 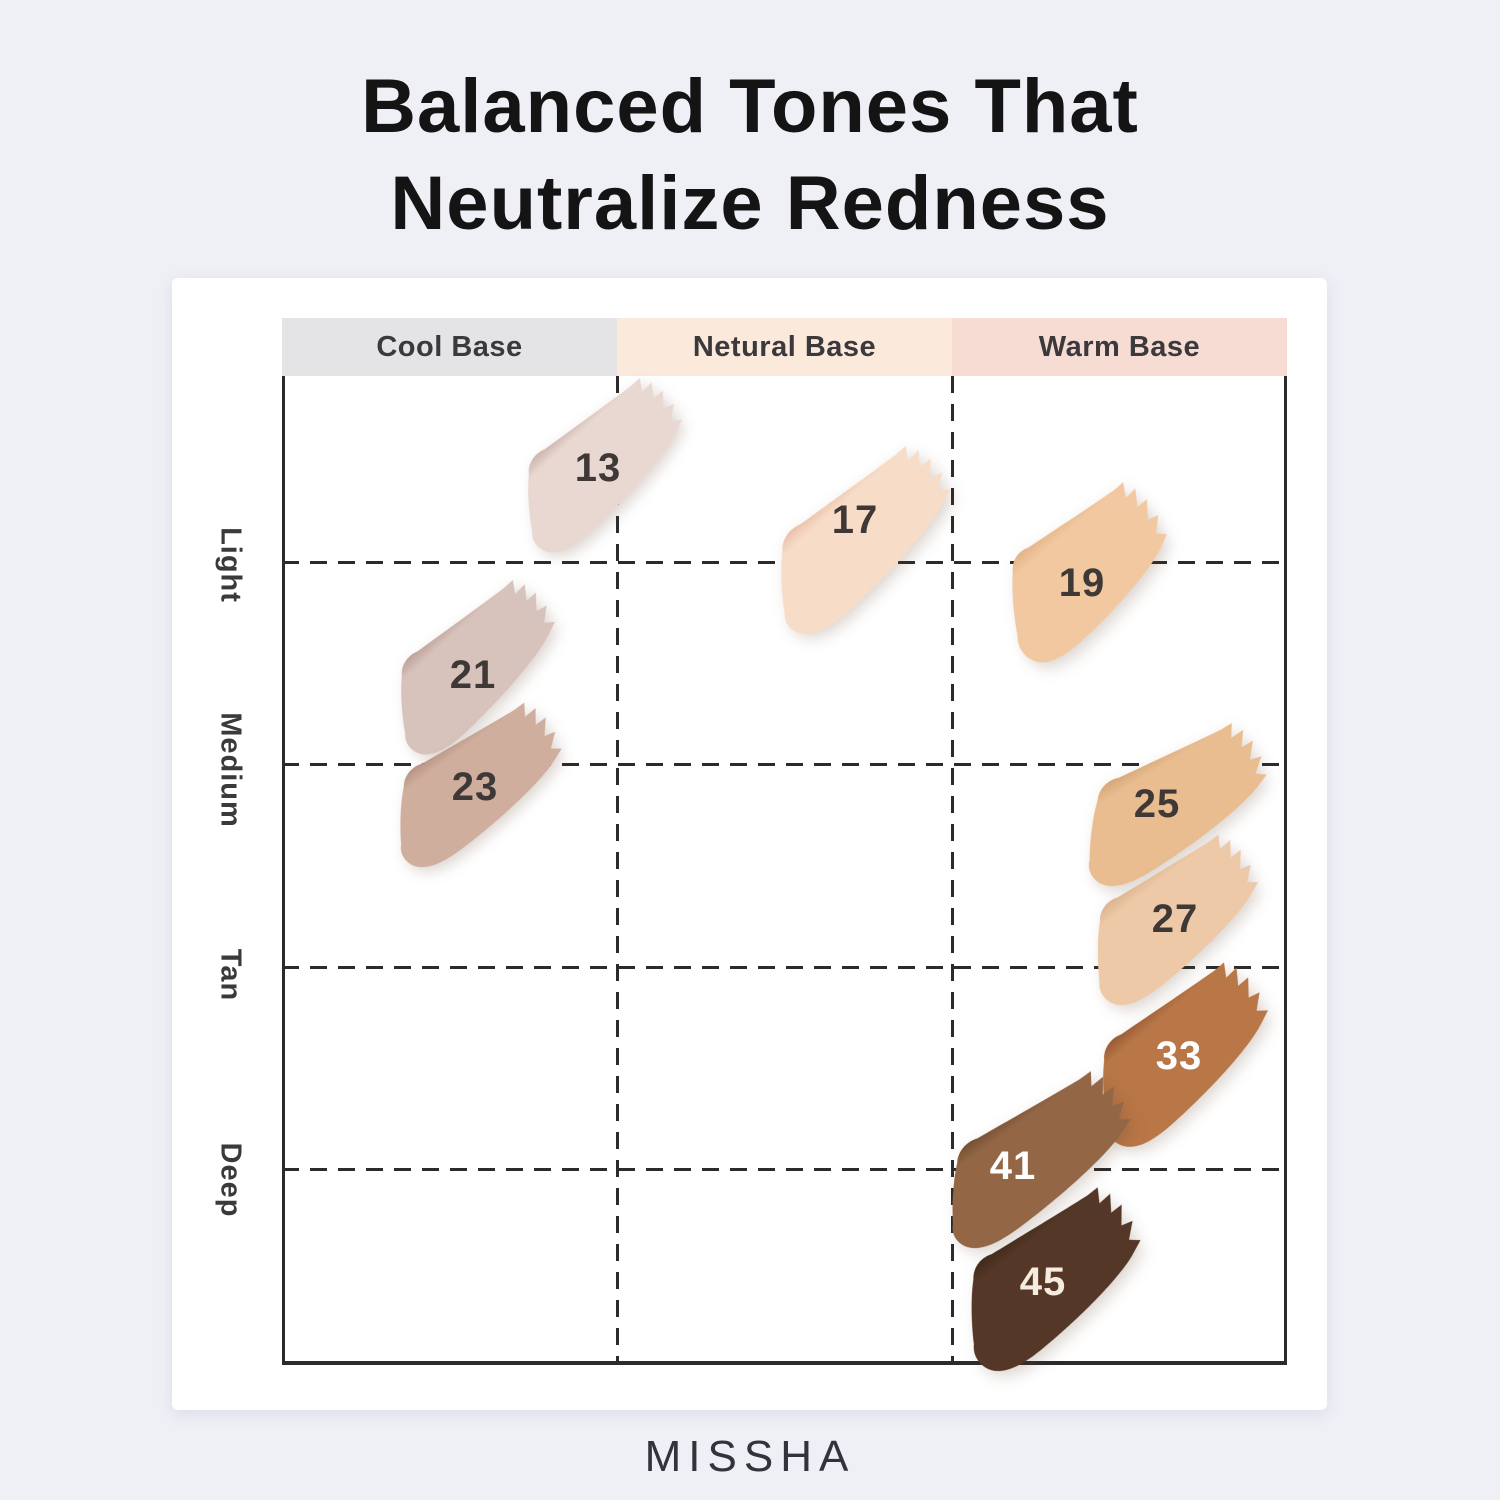 What do you see at coordinates (750, 1456) in the screenshot?
I see `brand-logo: MISSHA` at bounding box center [750, 1456].